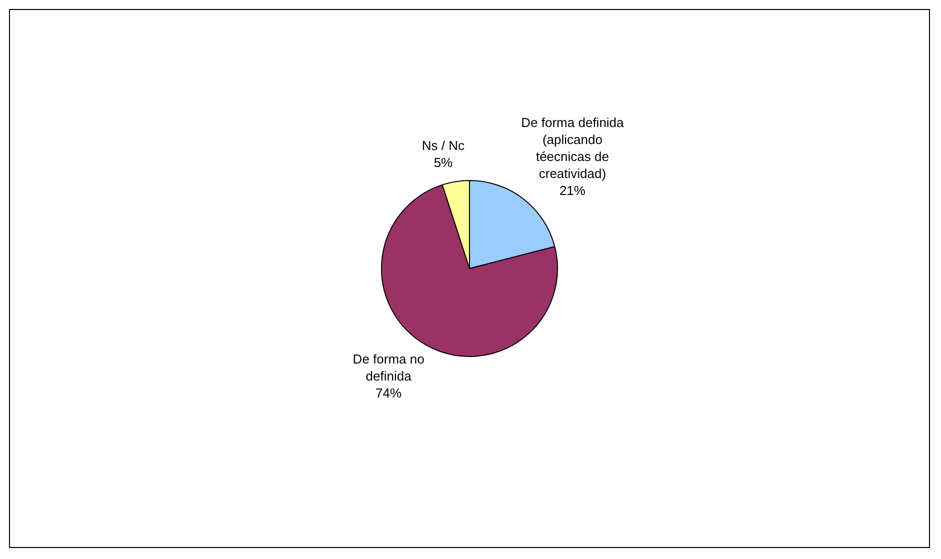  What do you see at coordinates (444, 145) in the screenshot?
I see `slice-label: Ns / Nc` at bounding box center [444, 145].